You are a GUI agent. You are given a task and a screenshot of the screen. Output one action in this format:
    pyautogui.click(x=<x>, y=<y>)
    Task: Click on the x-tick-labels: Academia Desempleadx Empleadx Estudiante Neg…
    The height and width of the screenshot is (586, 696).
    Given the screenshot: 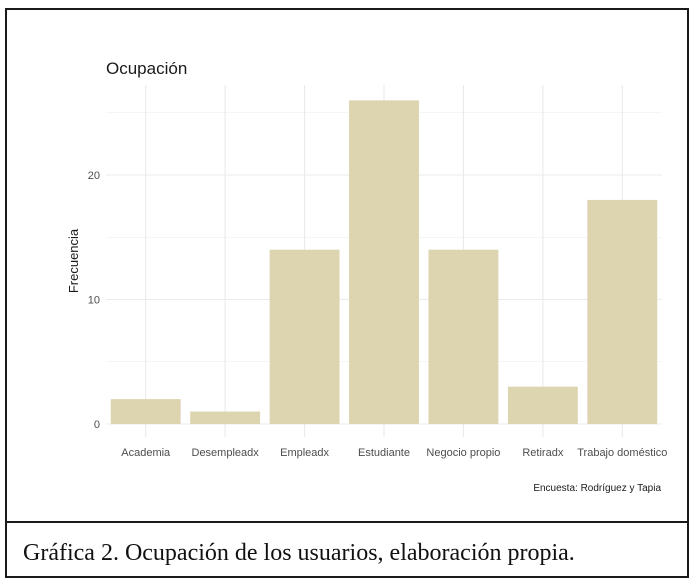 What is the action you would take?
    pyautogui.click(x=394, y=453)
    